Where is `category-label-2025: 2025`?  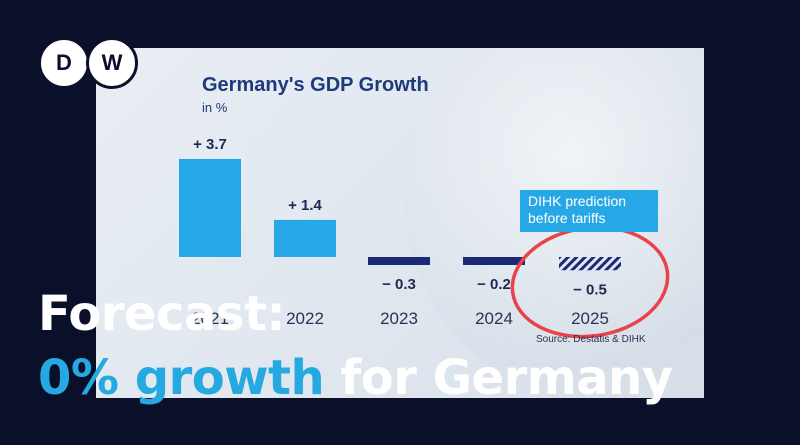
category-label-2025: 2025 is located at coordinates (590, 318).